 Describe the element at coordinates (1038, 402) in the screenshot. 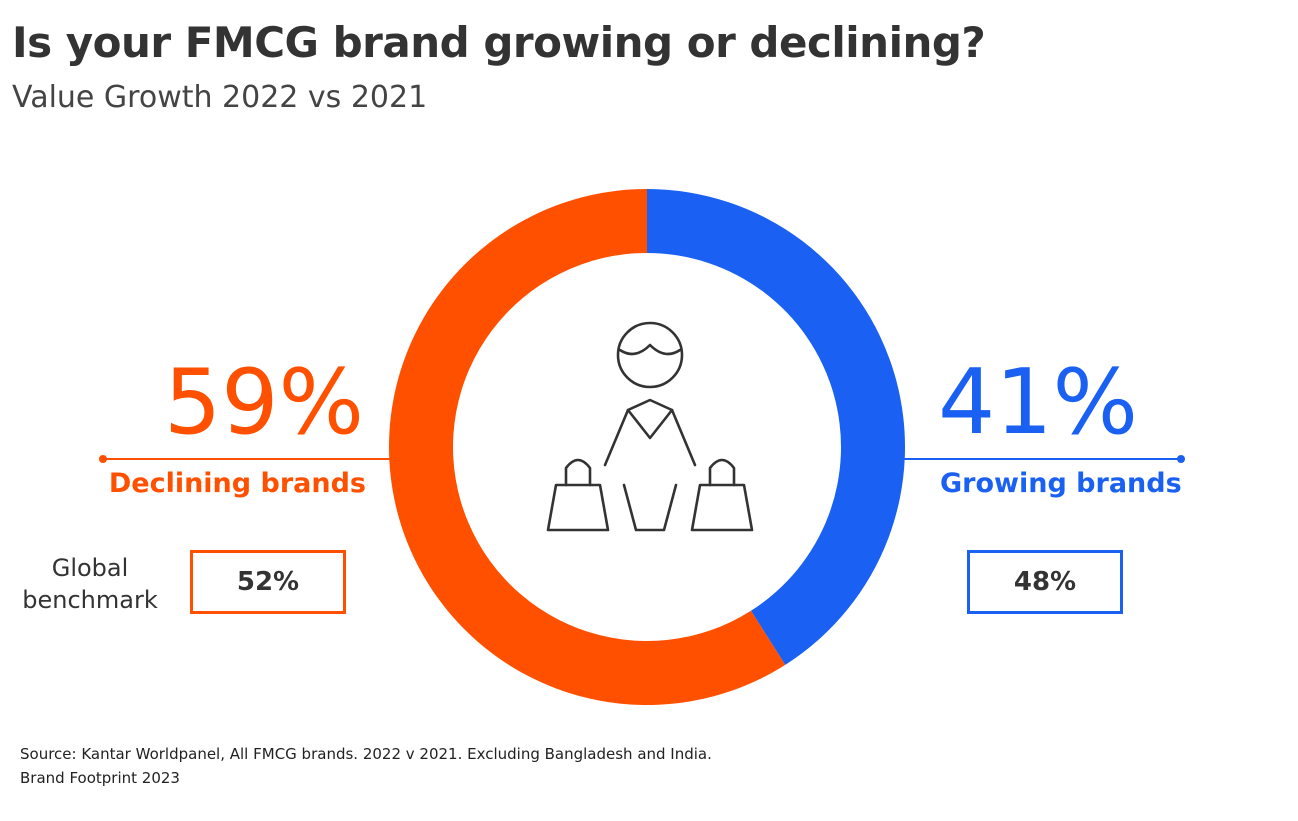

I see `growing-percent: 41%` at that location.